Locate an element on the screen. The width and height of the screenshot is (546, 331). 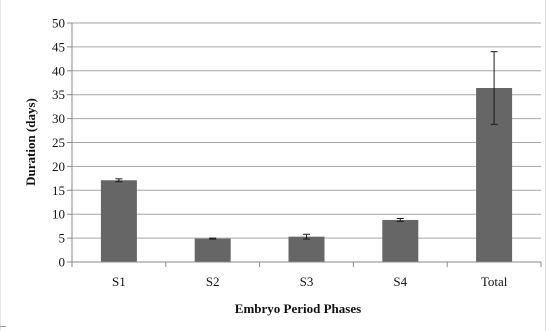
error-bar-s3 is located at coordinates (306, 236).